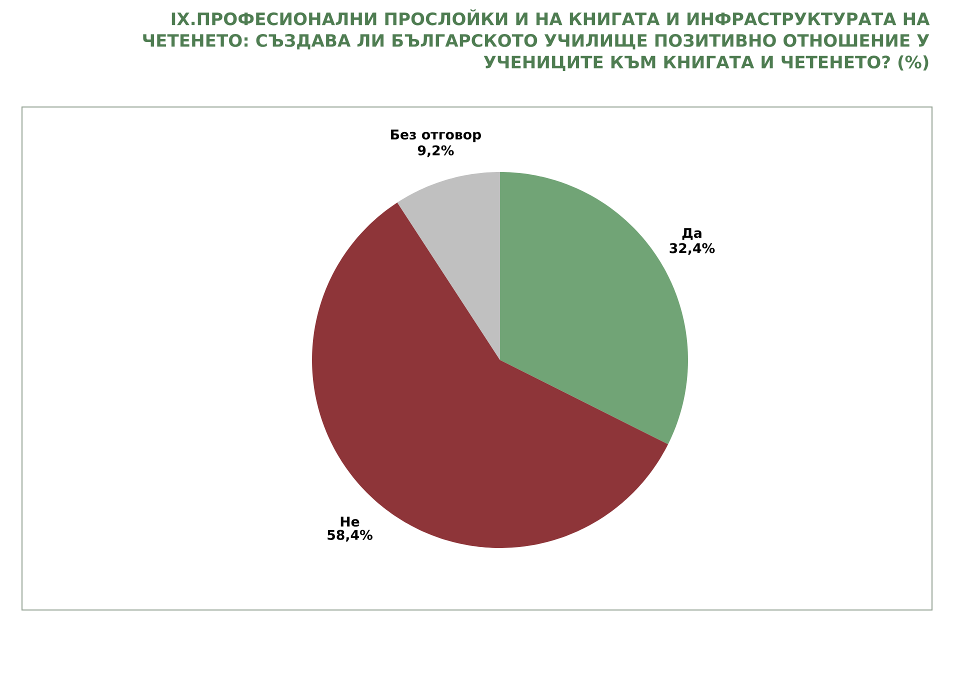 The height and width of the screenshot is (689, 960). Describe the element at coordinates (536, 40) in the screenshot. I see `chart-title: IX.ПРОФЕСИОНАЛНИ ПРОСЛОЙКИ И НА КНИГАТА И ИНФРАСТРУКТУРАТА НА ЧЕТЕНЕТО: СЪЗДАВА ЛИ БЪЛГАРСКОТО УЧИЛИЩЕ ПОЗИТИВНО ОТНОШЕНИЕ У УЧЕНИЦИТЕ КЪМ КНИГАТА И ЧЕТЕНЕТО? (%)` at that location.